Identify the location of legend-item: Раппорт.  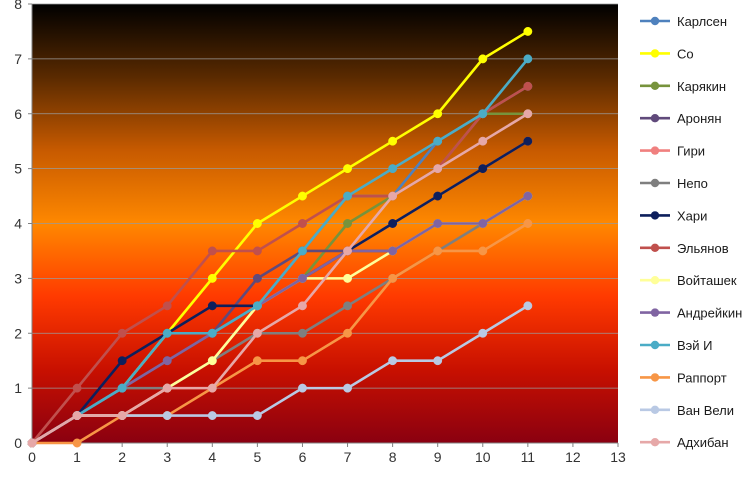
(683, 377).